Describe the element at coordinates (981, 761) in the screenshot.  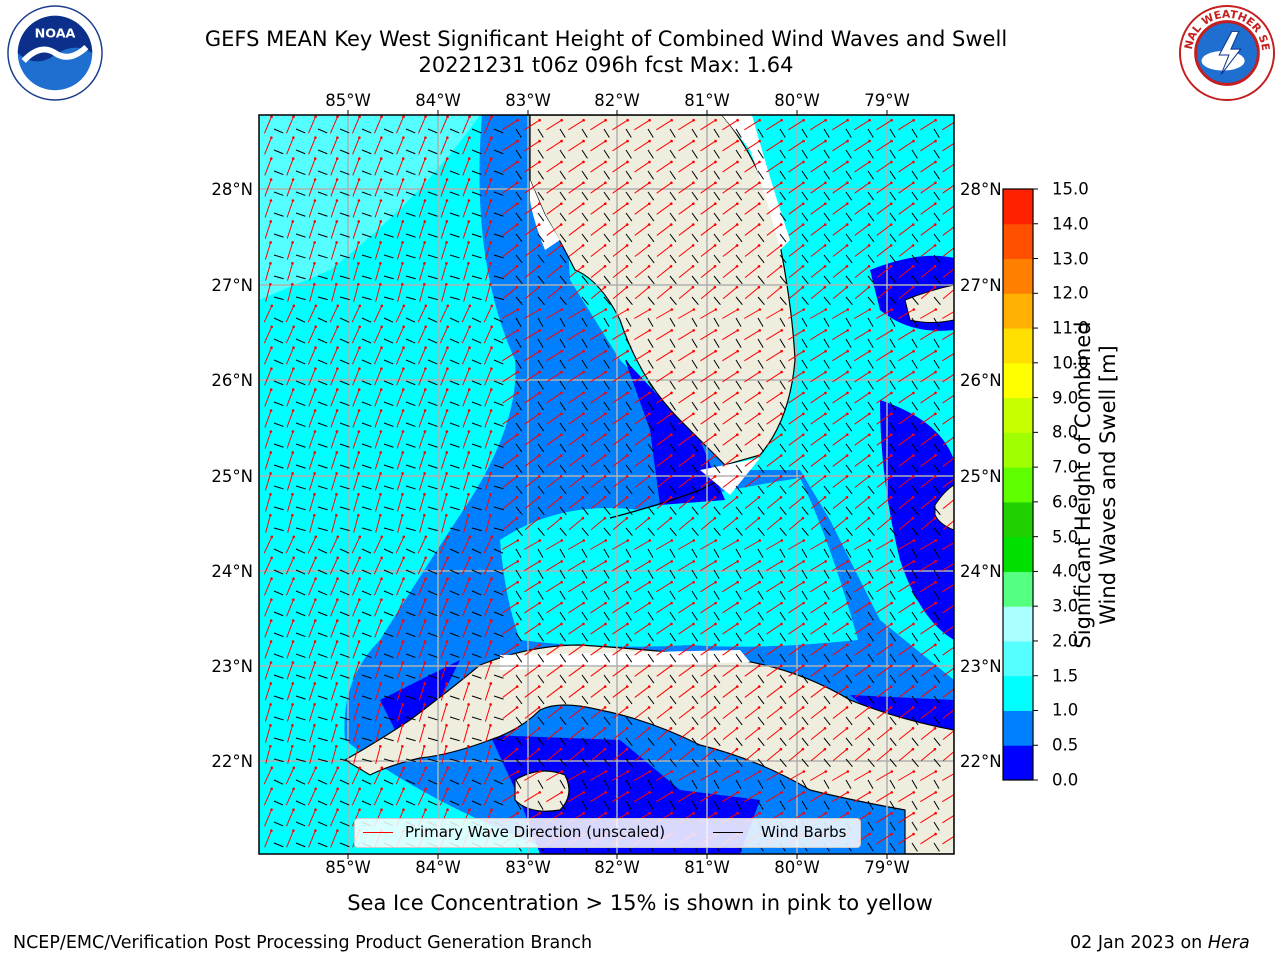
I see `lat-label-right: 22°N` at that location.